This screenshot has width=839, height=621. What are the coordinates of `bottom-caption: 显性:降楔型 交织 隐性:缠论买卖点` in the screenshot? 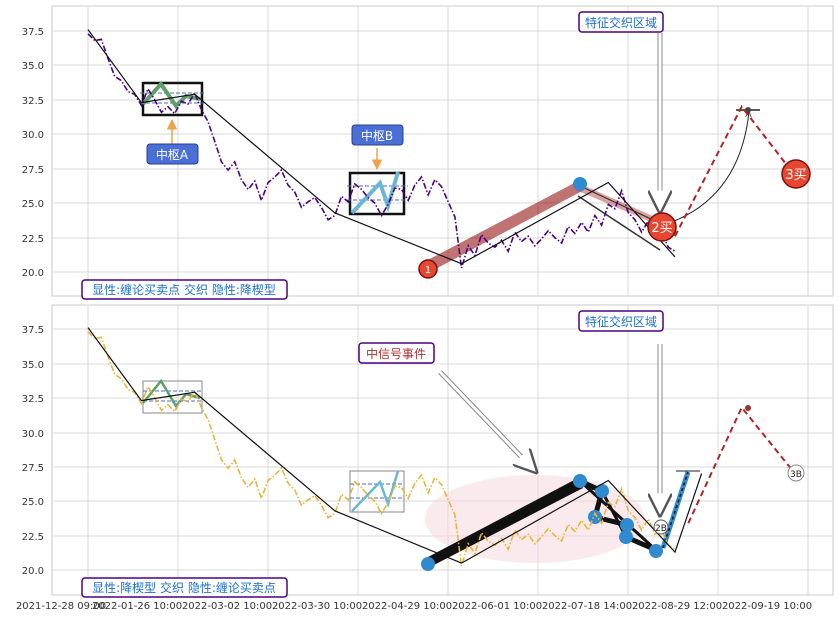 It's located at (184, 587).